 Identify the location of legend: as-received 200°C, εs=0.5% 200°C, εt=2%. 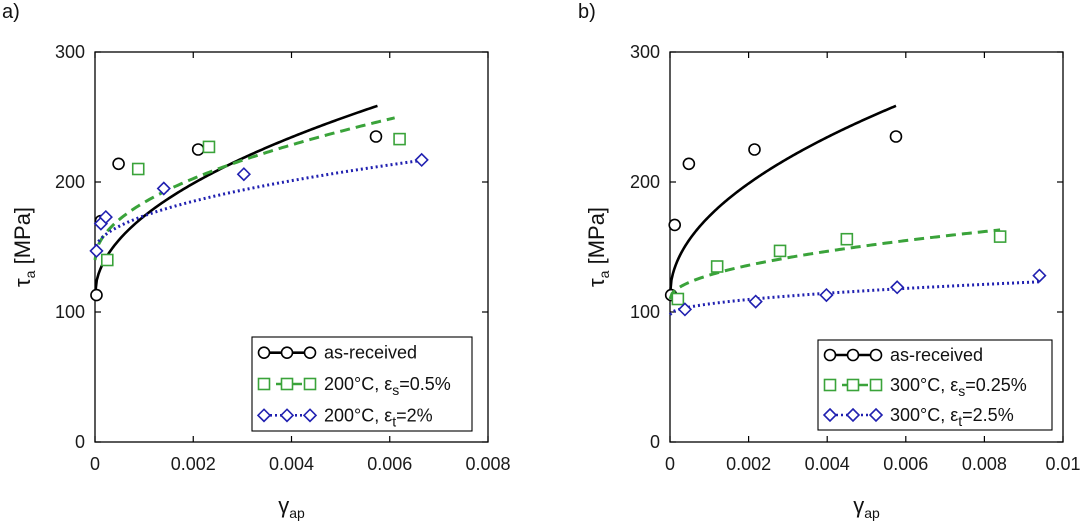
(362, 384).